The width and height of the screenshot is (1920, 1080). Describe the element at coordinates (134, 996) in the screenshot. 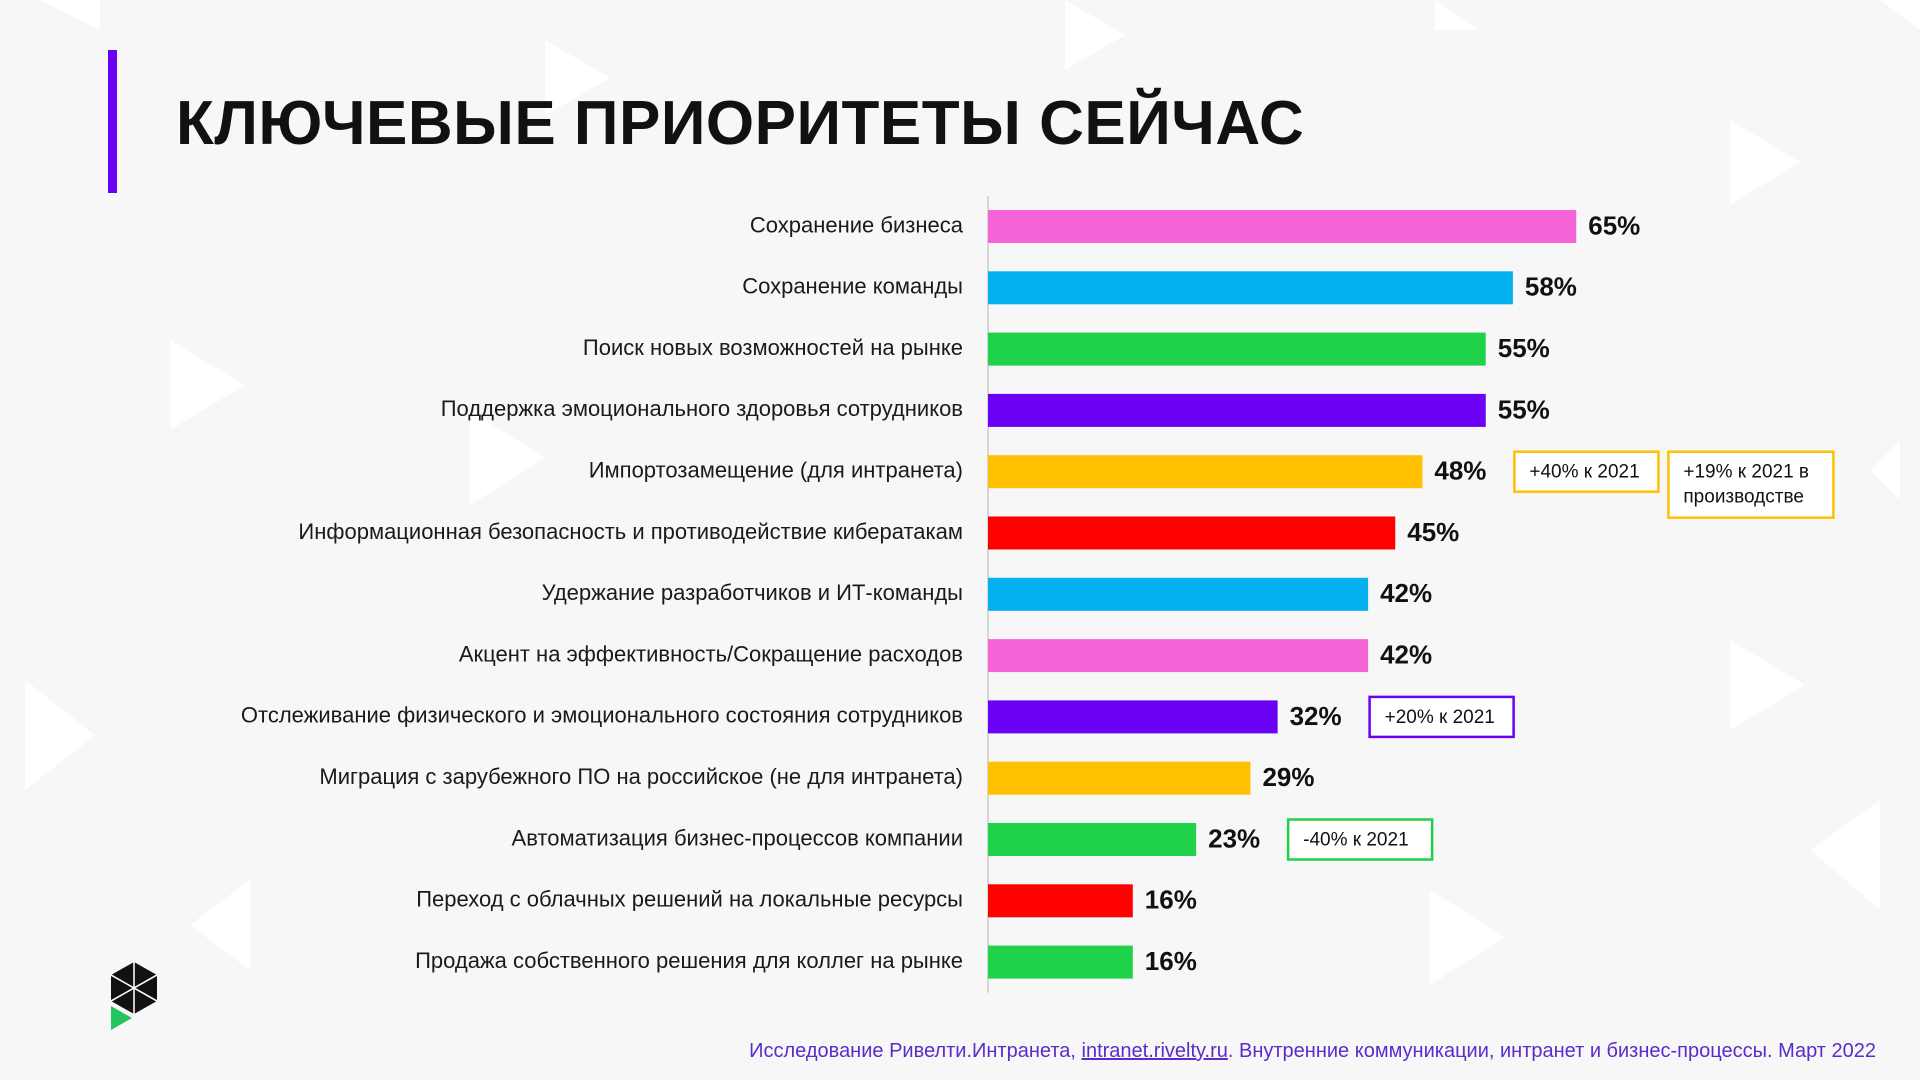

I see `rivelty-logo-icon` at that location.